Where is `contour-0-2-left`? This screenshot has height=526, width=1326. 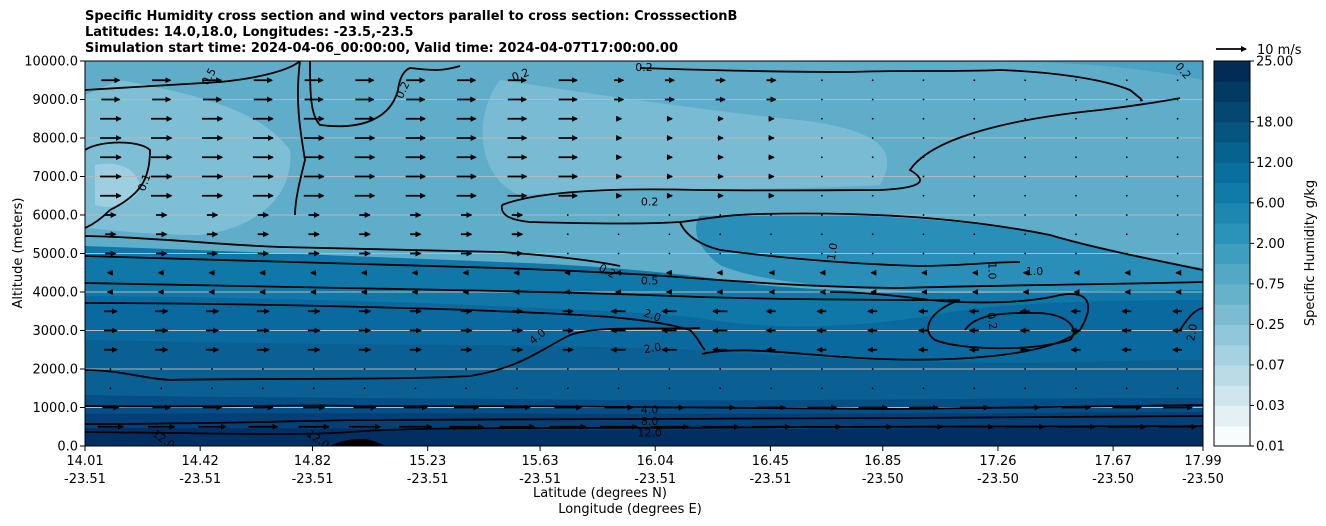 contour-0-2-left is located at coordinates (300, 138).